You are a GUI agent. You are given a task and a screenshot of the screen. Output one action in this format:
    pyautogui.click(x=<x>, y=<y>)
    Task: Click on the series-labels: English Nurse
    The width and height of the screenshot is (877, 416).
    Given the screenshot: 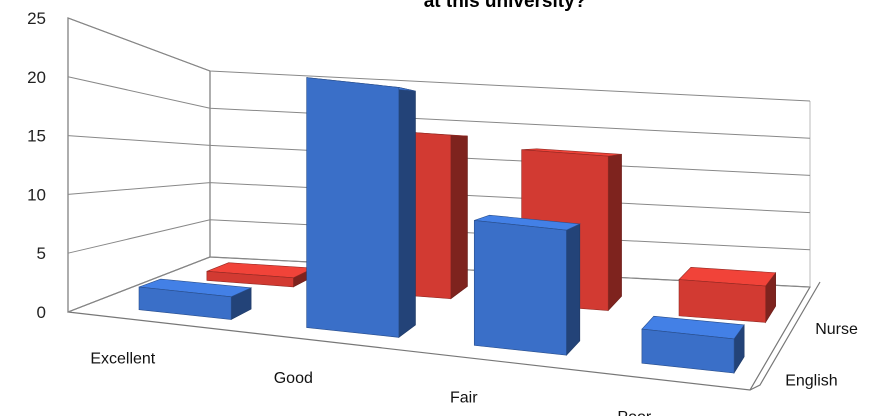 What is the action you would take?
    pyautogui.click(x=821, y=355)
    